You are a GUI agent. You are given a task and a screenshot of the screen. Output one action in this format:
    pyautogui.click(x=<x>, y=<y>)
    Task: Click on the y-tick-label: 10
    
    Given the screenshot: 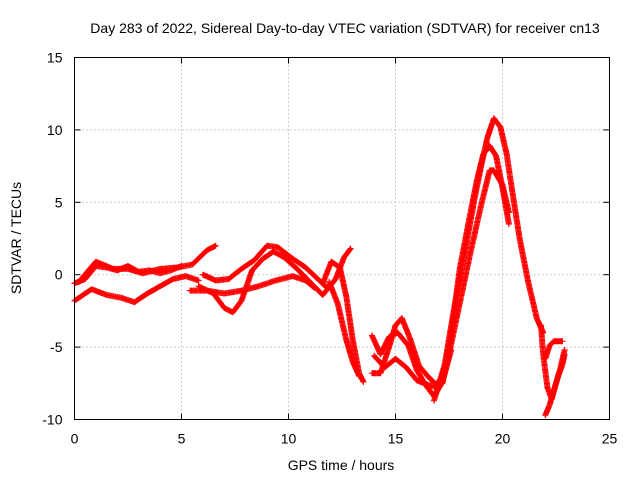 What is the action you would take?
    pyautogui.click(x=55, y=130)
    